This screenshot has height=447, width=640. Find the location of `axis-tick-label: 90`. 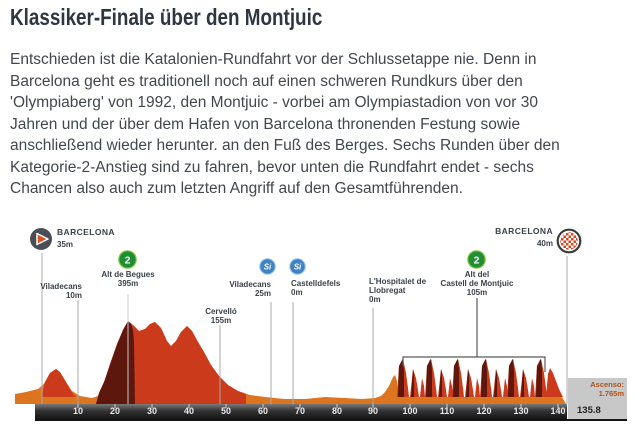

axis-tick-label: 90 is located at coordinates (373, 411).